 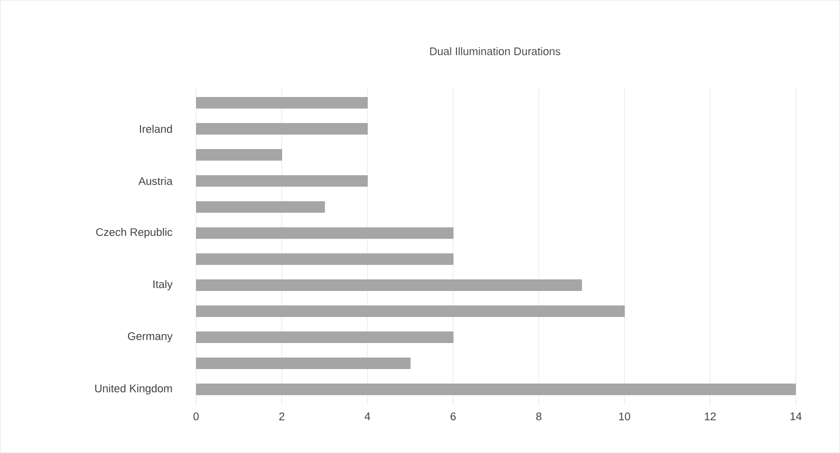 I want to click on x-tick-label: 12, so click(x=710, y=416).